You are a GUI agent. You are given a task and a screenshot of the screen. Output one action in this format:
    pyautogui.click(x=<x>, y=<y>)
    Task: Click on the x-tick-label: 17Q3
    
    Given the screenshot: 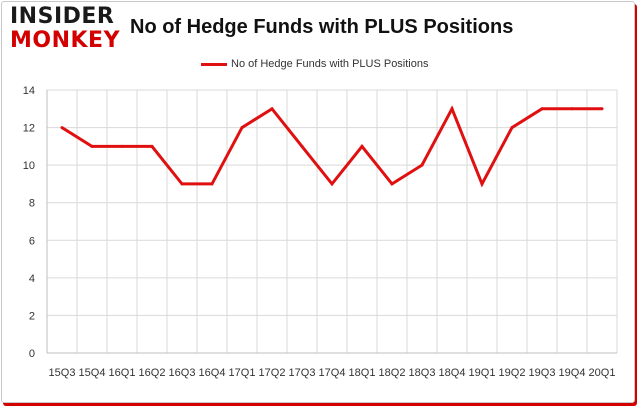 What is the action you would take?
    pyautogui.click(x=302, y=373)
    